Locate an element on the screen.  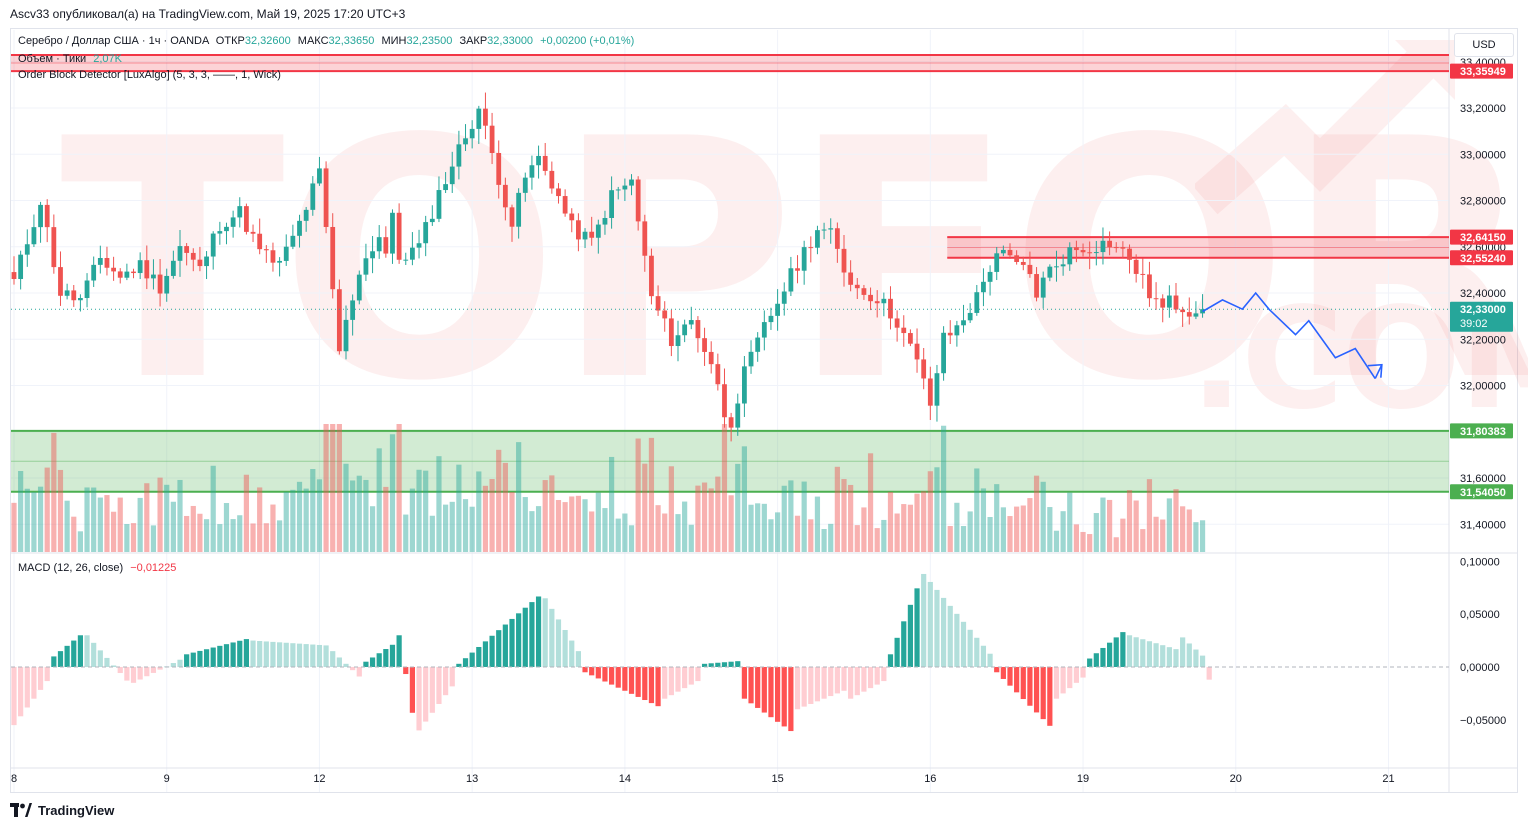
price-tick-label: 31,40000 is located at coordinates (1483, 525).